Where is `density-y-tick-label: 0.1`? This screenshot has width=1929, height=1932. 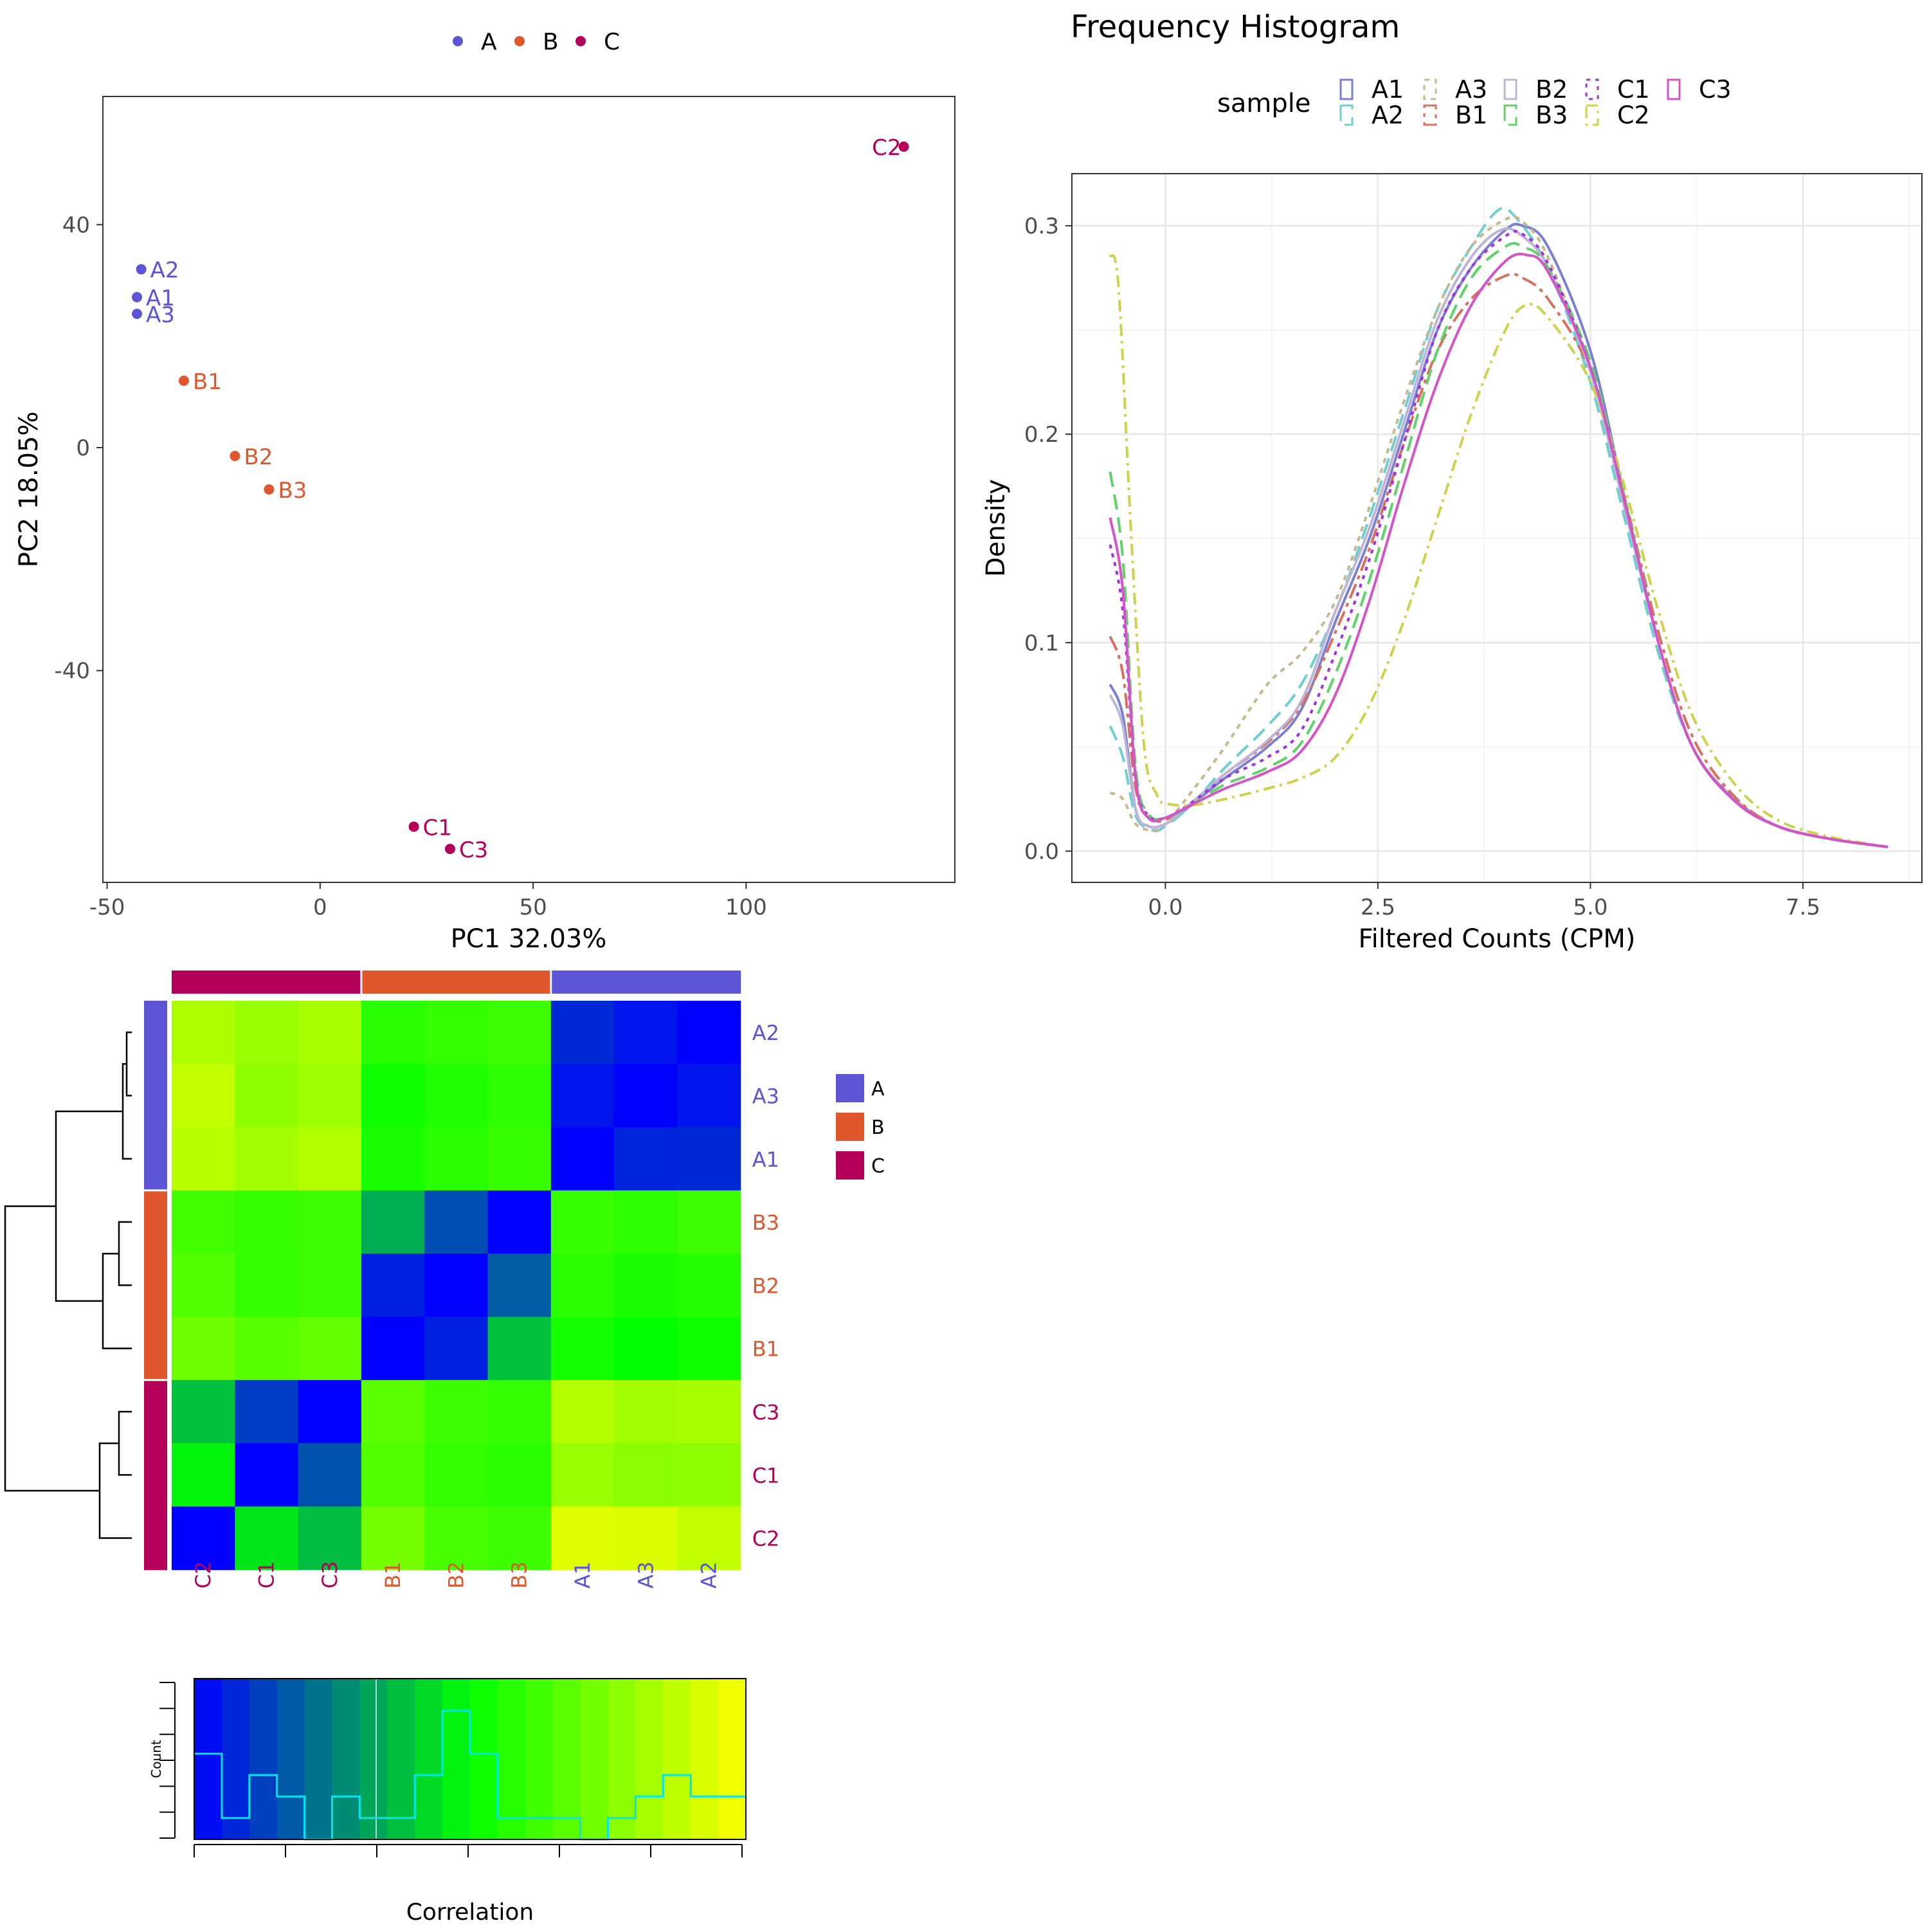 density-y-tick-label: 0.1 is located at coordinates (1041, 643).